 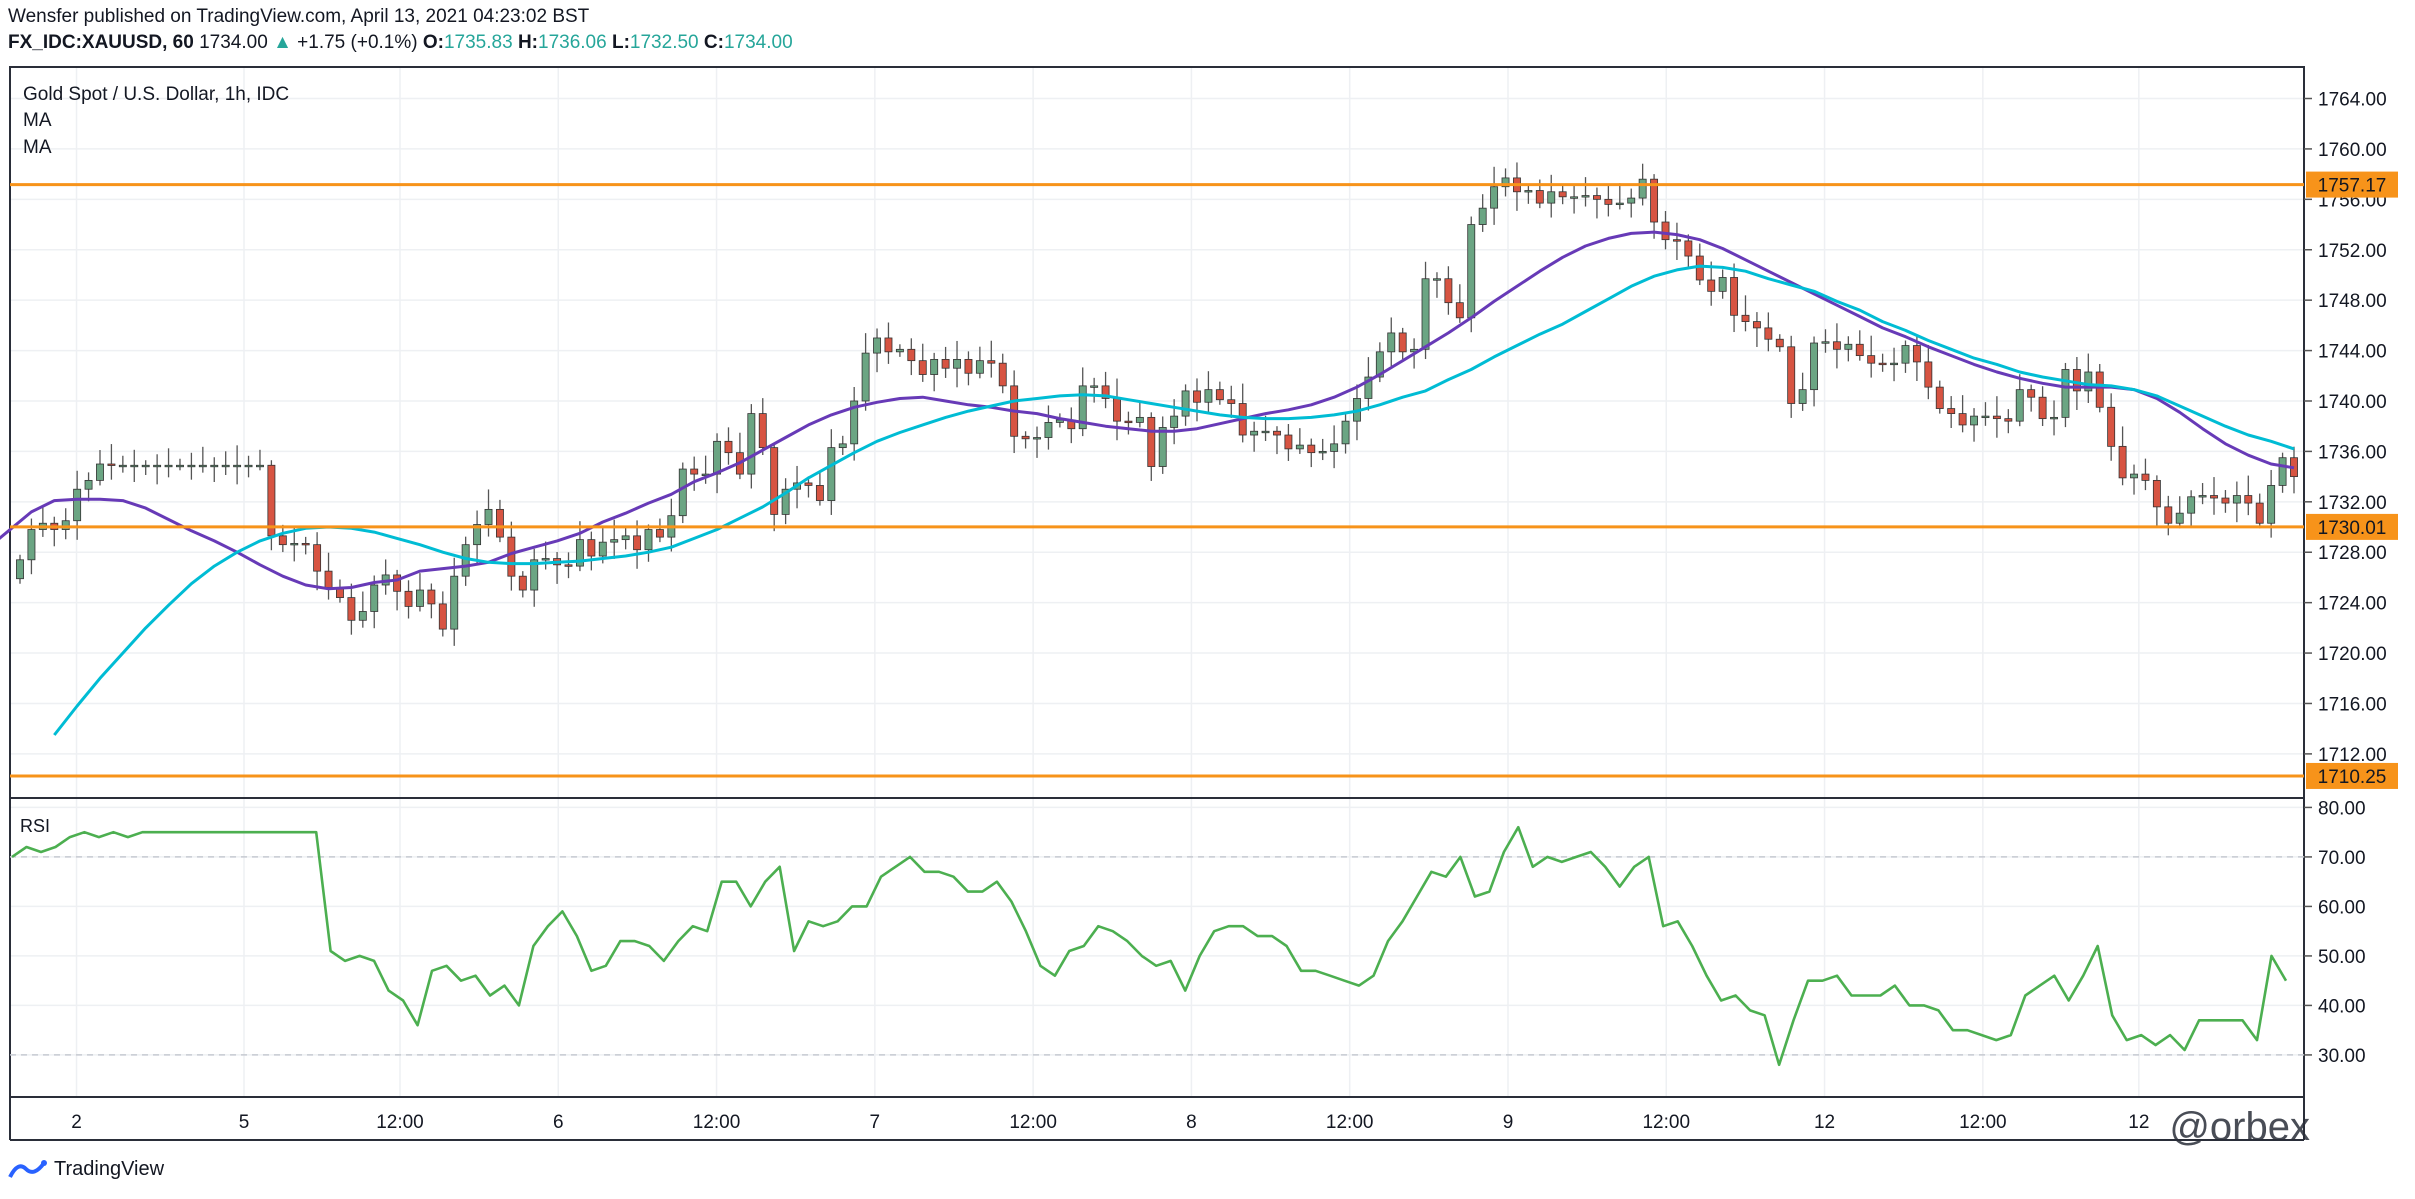 What do you see at coordinates (37, 147) in the screenshot?
I see `ma-legend-2: MA` at bounding box center [37, 147].